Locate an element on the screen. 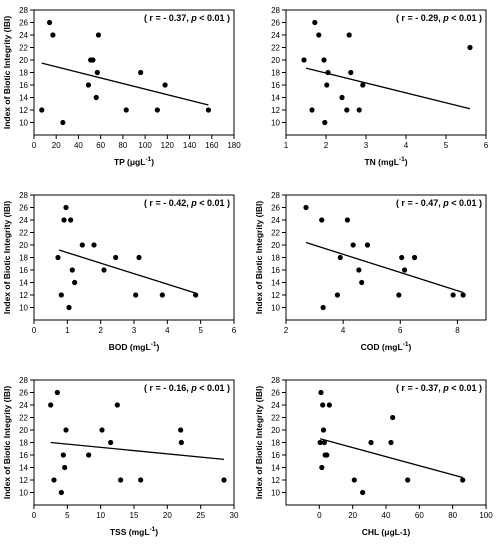  x-tick-label: 25 is located at coordinates (200, 515).